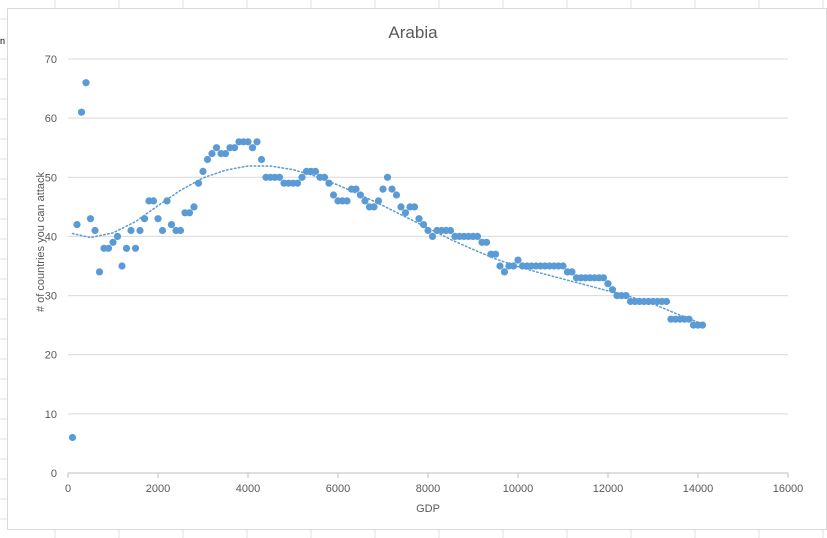  I want to click on x-tick-label: 14000, so click(698, 489).